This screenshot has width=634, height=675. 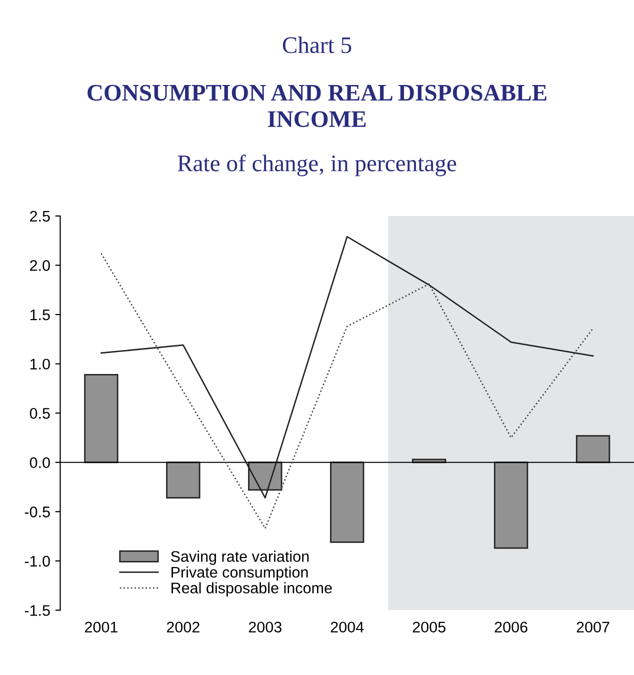 What do you see at coordinates (40, 315) in the screenshot?
I see `y-tick-label: 1.5` at bounding box center [40, 315].